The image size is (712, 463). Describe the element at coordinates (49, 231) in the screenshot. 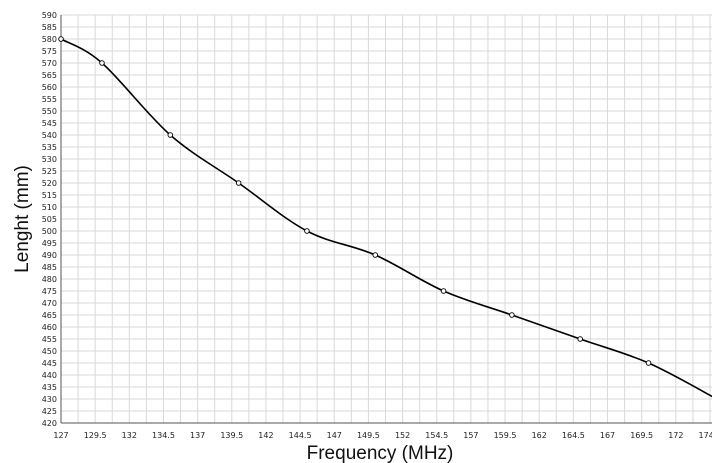

I see `y-tick-label: 500` at that location.